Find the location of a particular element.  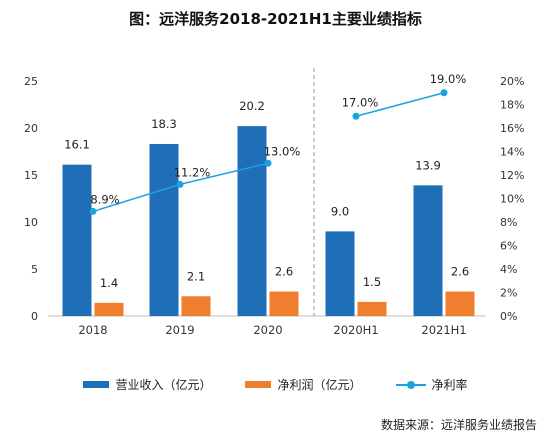

net-margin-label: 13.0% is located at coordinates (282, 151).